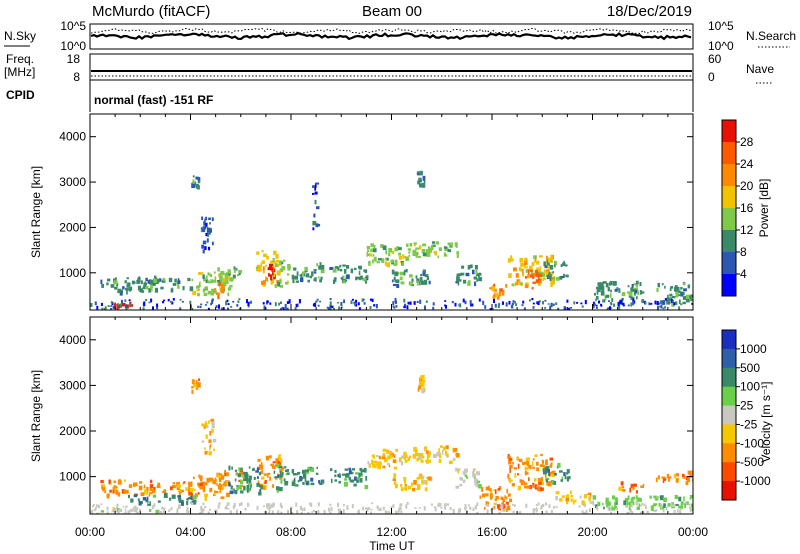 This screenshot has width=800, height=554. Describe the element at coordinates (729, 285) in the screenshot. I see `power-colorbar-swatch` at that location.